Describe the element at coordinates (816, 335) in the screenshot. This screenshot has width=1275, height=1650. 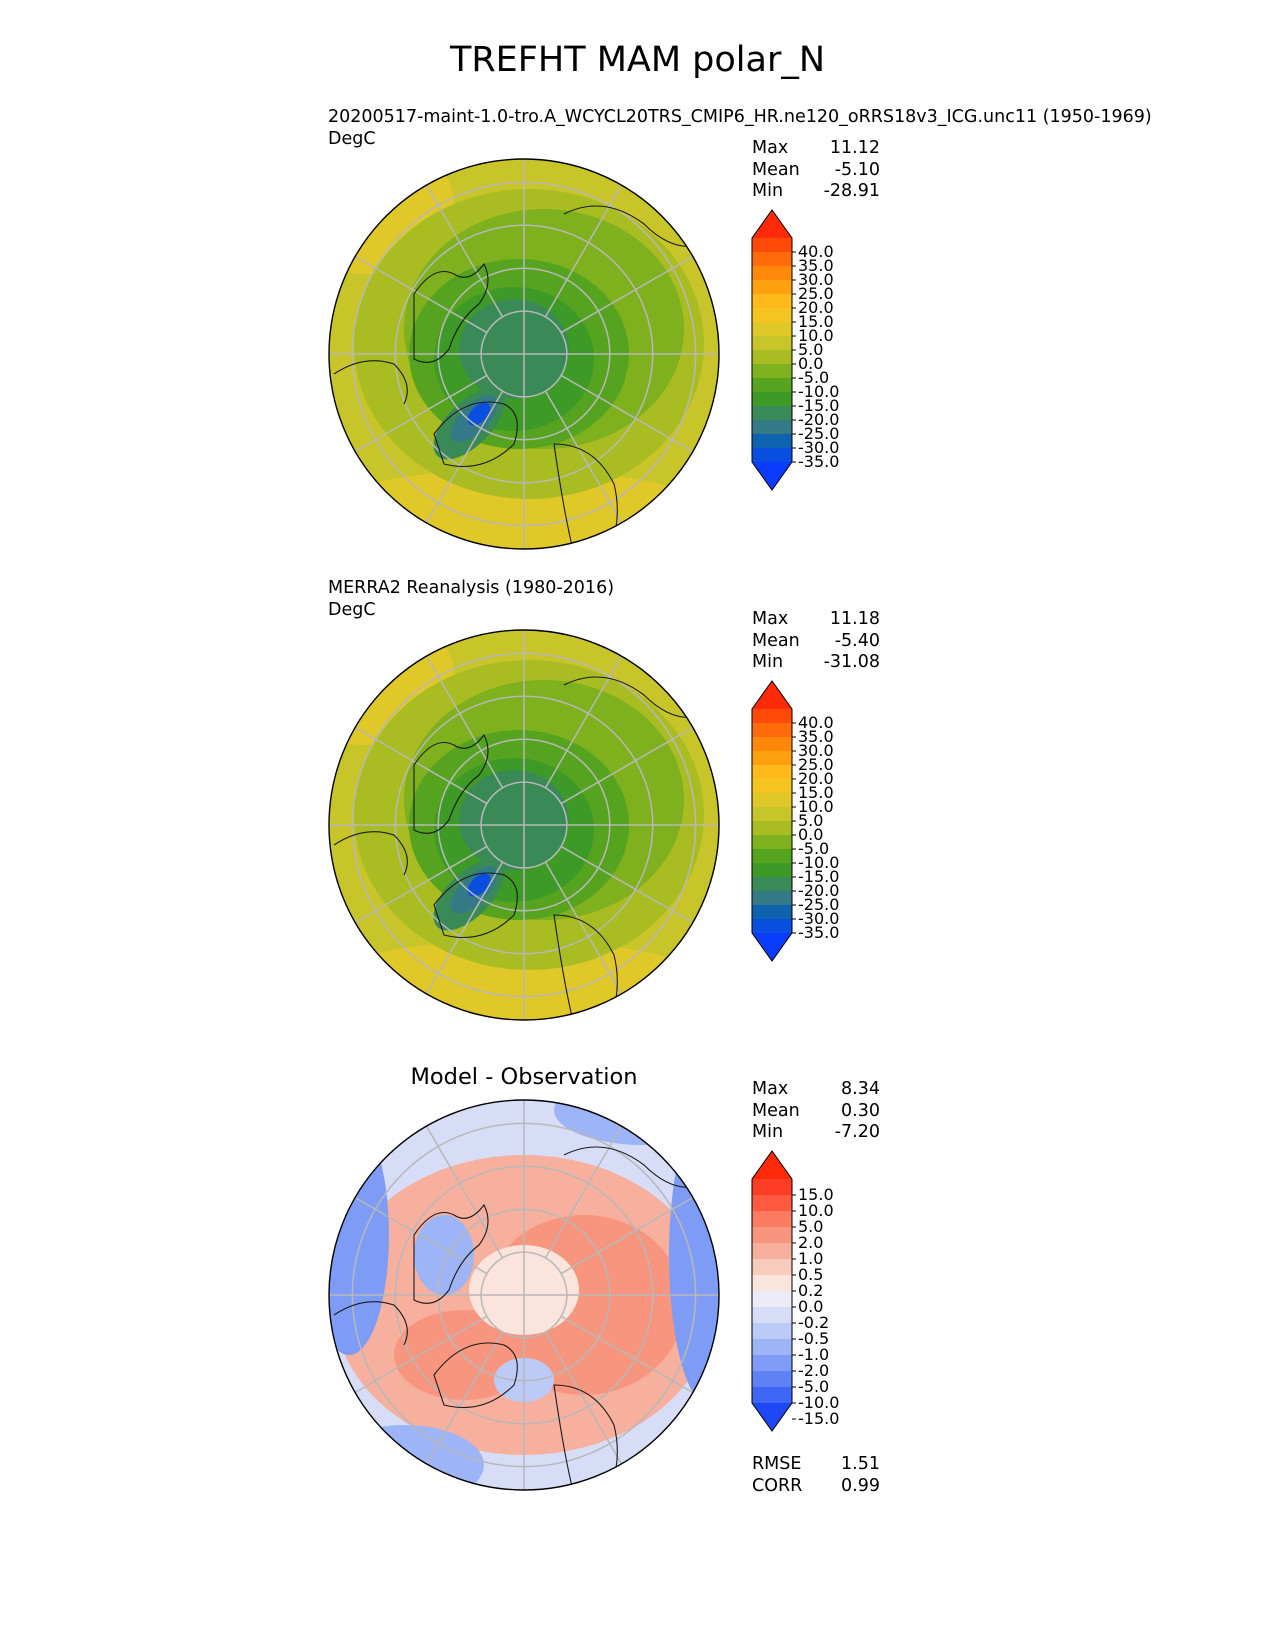
I see `colorbar-tick-label: 10.0` at that location.